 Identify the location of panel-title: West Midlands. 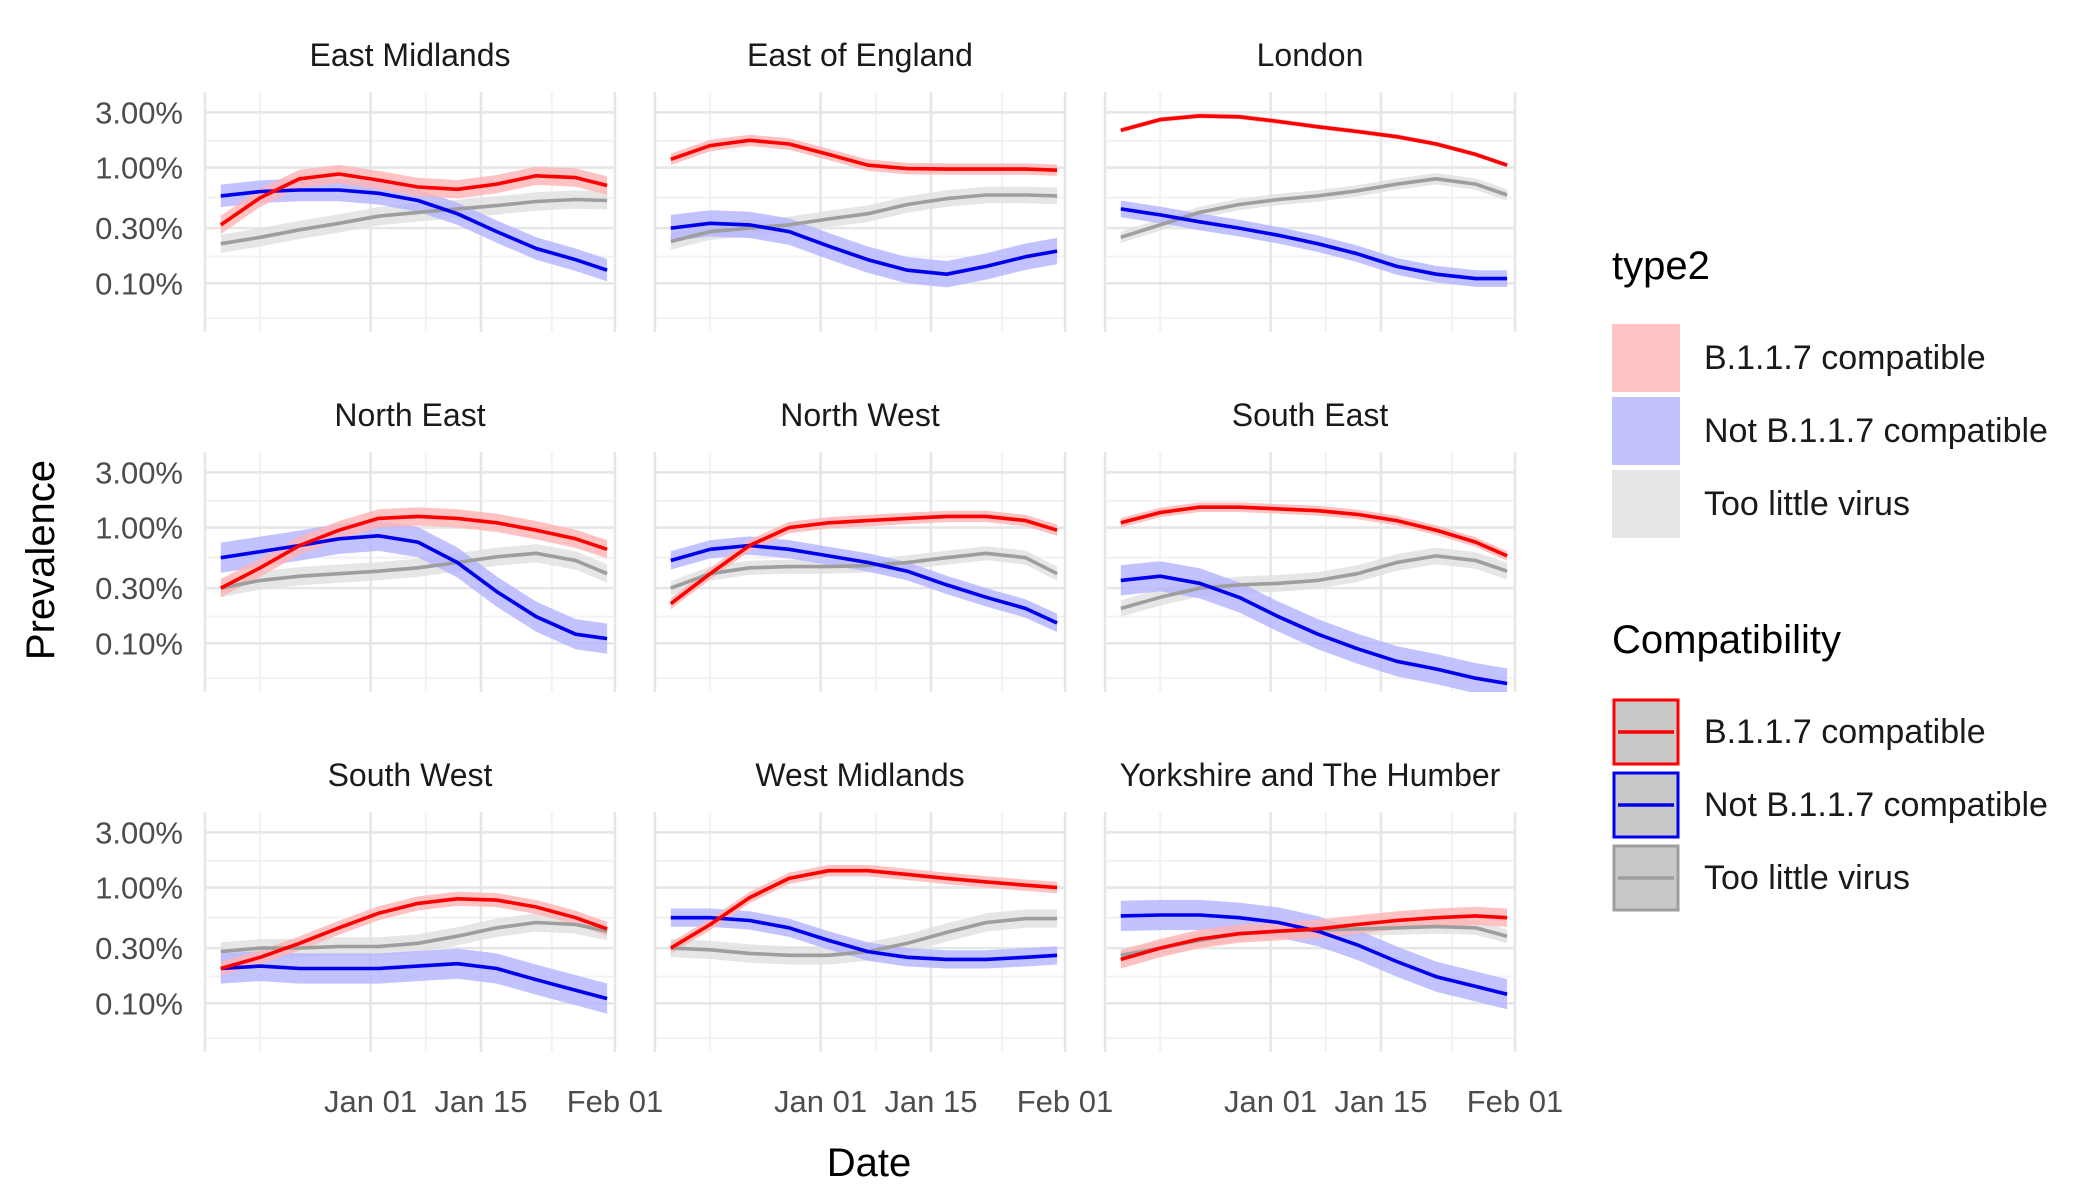
(859, 775).